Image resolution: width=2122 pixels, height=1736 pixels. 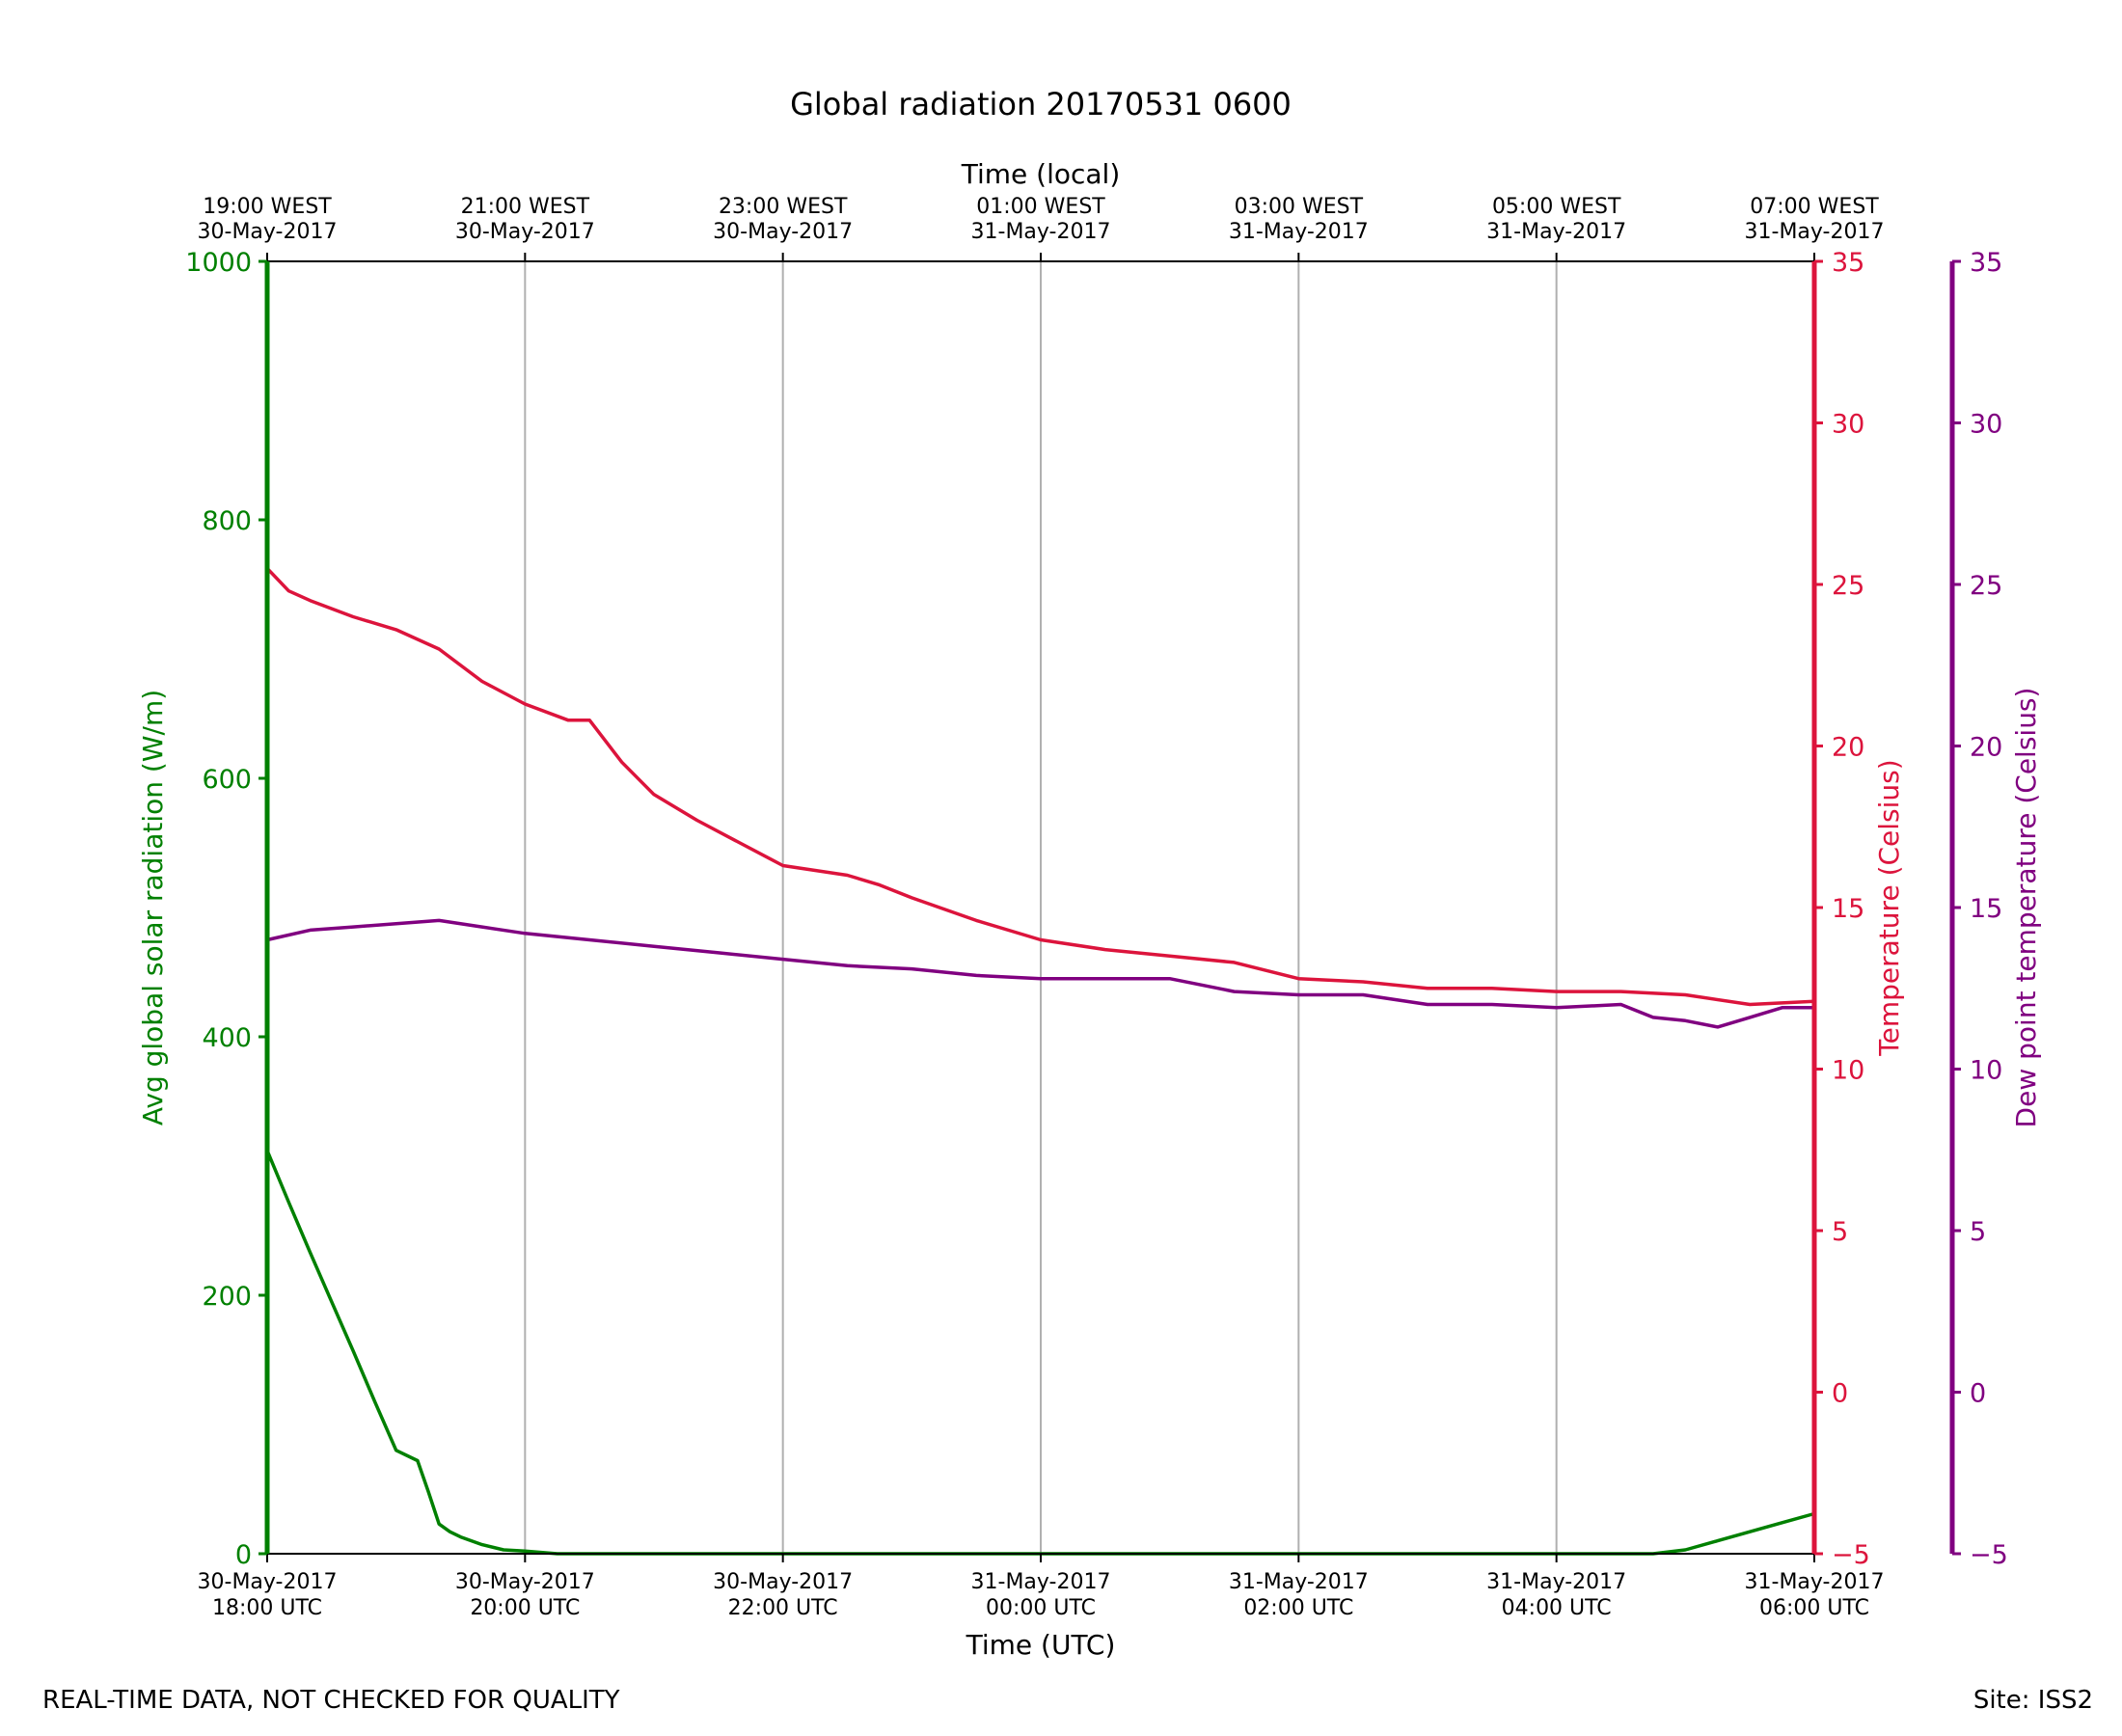 What do you see at coordinates (1840, 1232) in the screenshot?
I see `temperature-tick-label: 5` at bounding box center [1840, 1232].